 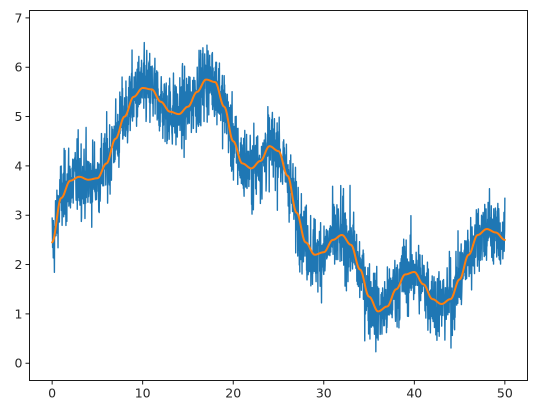 I want to click on y-tick-label: 0, so click(x=19, y=363).